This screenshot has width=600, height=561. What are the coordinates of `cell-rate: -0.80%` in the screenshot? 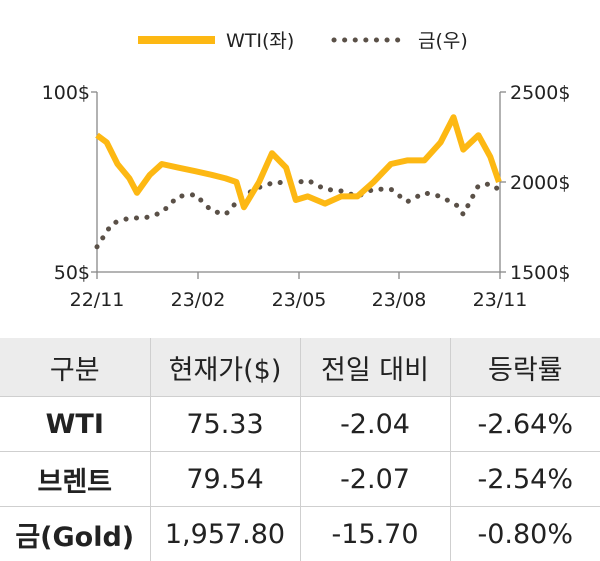 It's located at (525, 534).